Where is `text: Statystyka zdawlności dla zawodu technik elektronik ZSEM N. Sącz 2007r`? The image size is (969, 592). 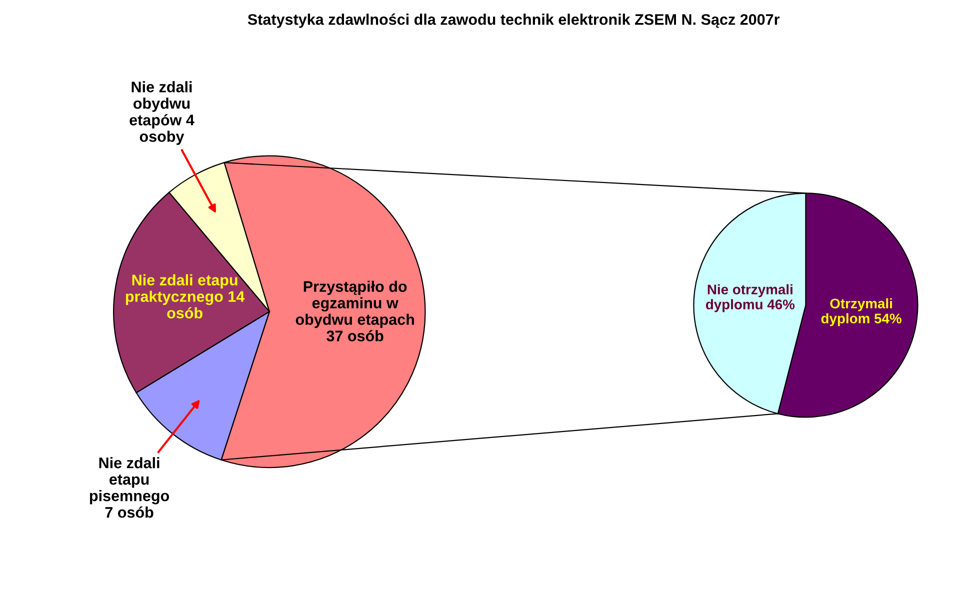
text: Statystyka zdawlności dla zawodu technik elektronik ZSEM N. Sącz 2007r is located at coordinates (514, 21).